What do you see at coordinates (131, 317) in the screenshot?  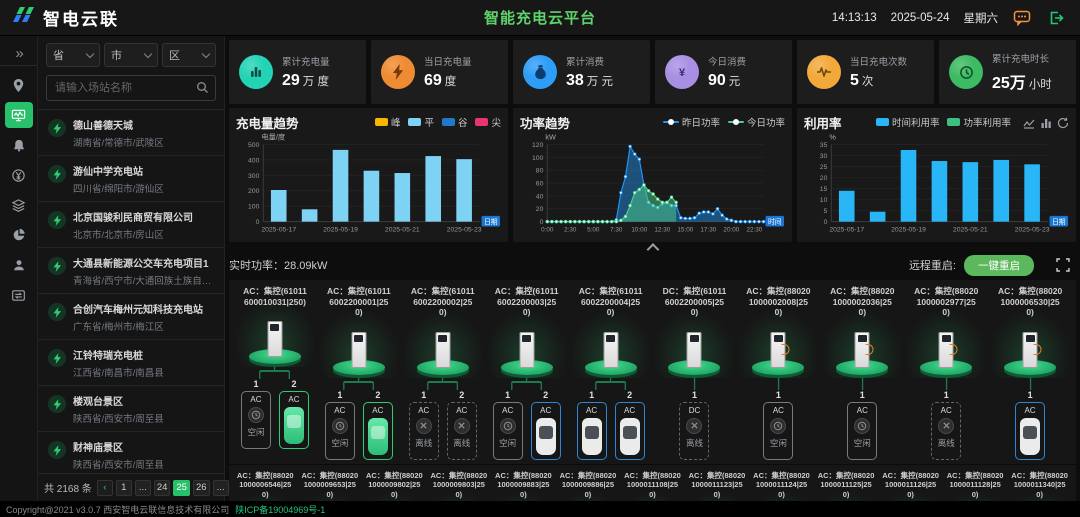 I see `station-list-item: 合创汽车梅州元知科技充电站 广东省/梅州市/梅江区` at bounding box center [131, 317].